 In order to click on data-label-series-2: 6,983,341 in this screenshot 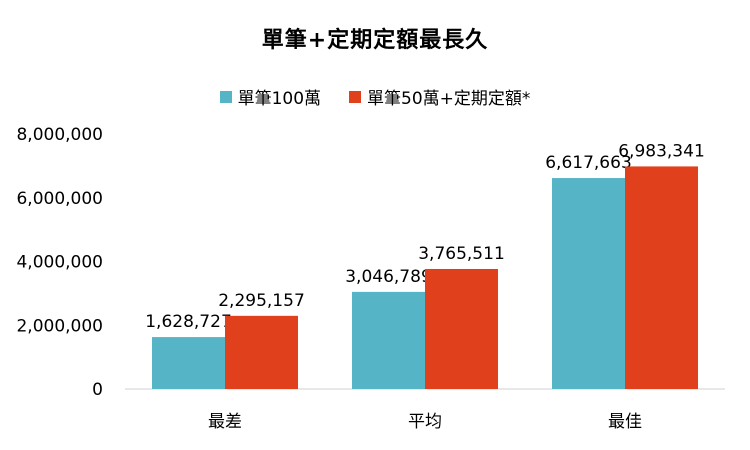, I will do `click(661, 151)`.